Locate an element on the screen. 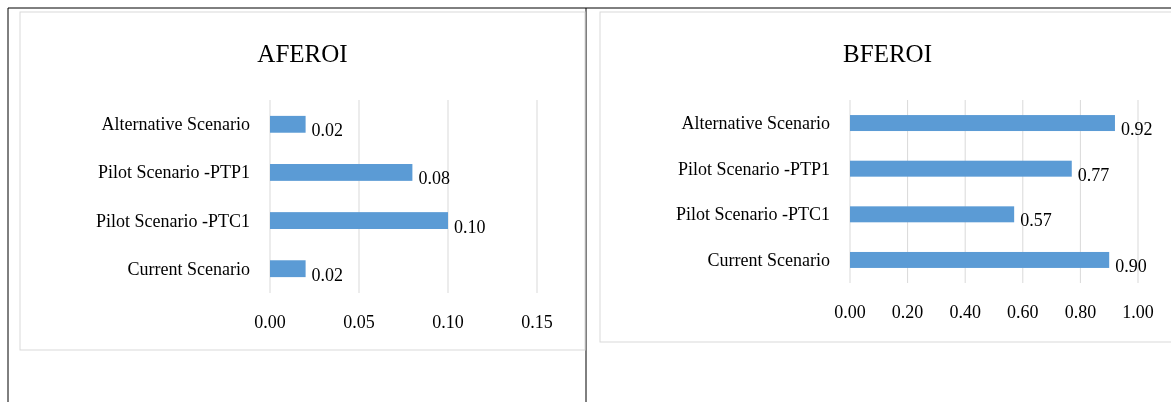 This screenshot has height=402, width=1171. x-tick-label: 0.80 is located at coordinates (1080, 312).